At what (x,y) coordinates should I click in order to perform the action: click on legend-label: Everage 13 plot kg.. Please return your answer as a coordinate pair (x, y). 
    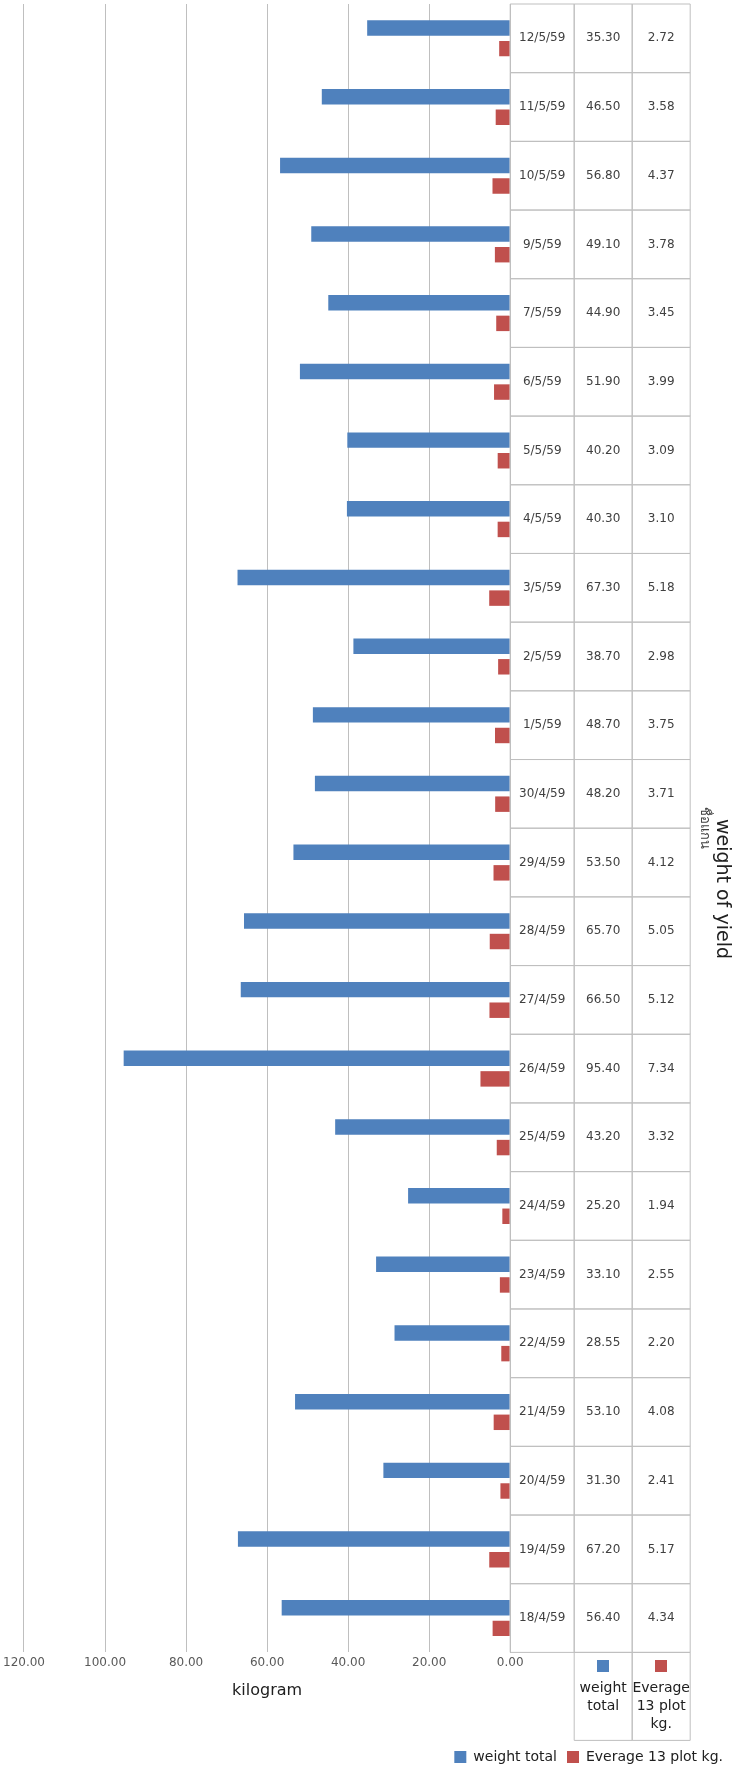
    Looking at the image, I should click on (654, 1755).